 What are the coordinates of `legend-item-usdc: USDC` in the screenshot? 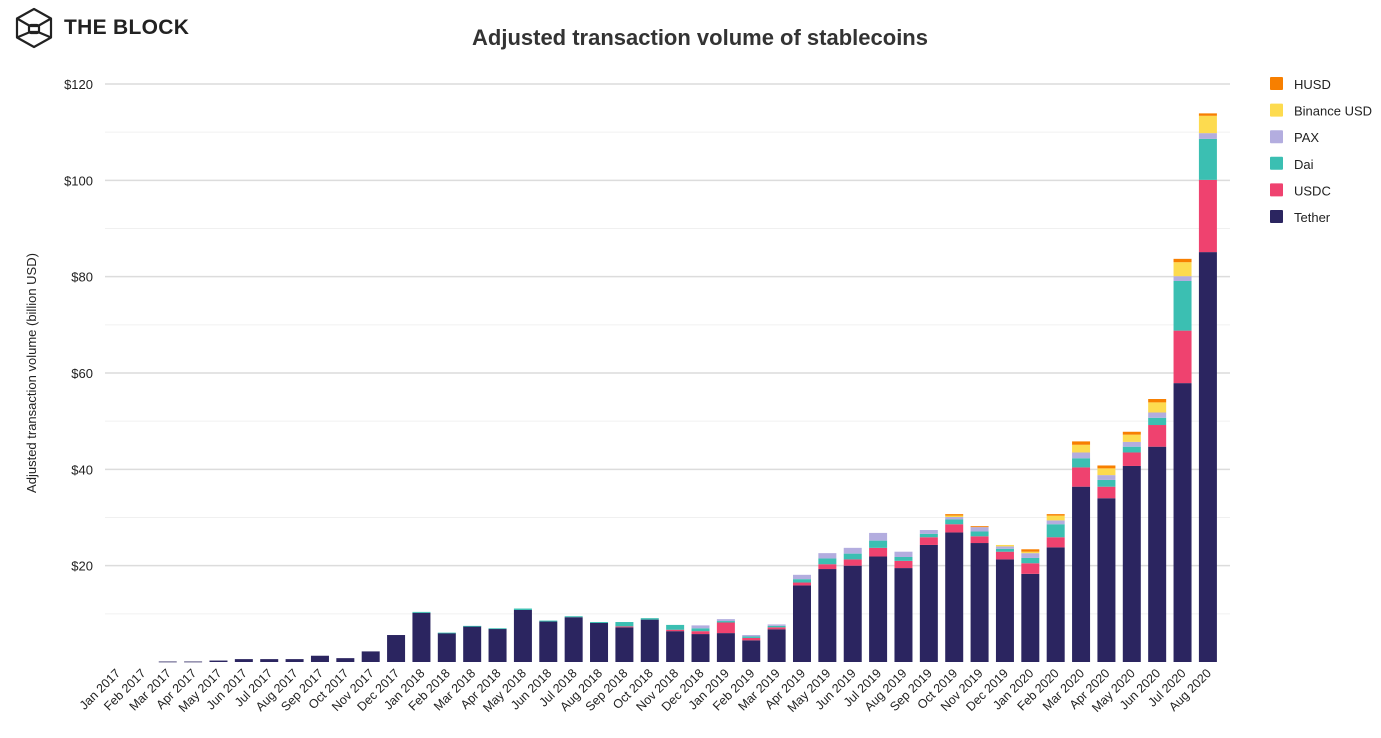 It's located at (1300, 190).